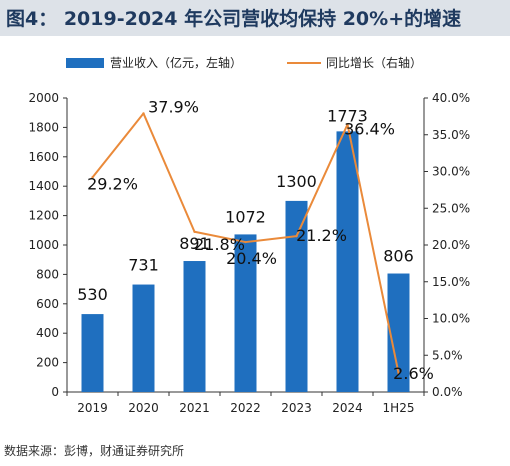  I want to click on line-value-label: 37.9%, so click(173, 106).